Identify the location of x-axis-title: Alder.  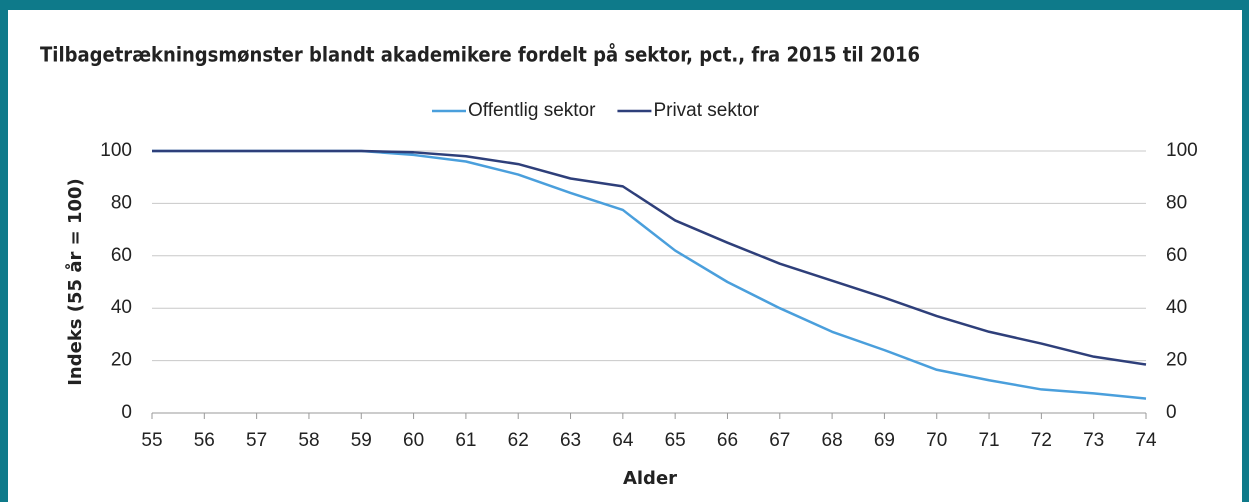
(650, 478).